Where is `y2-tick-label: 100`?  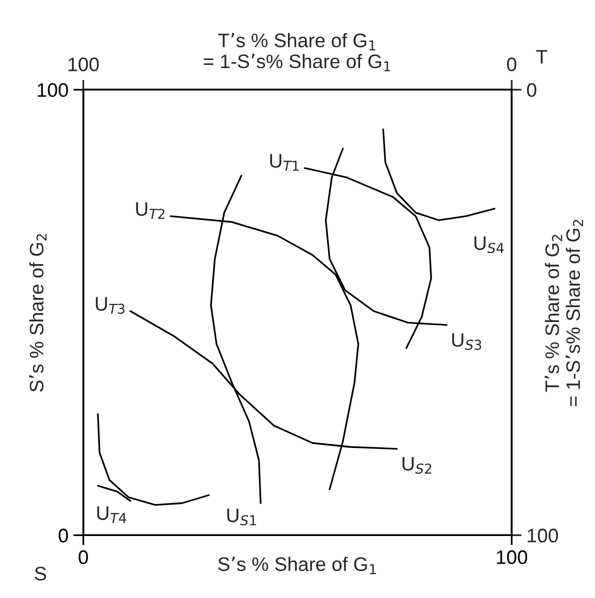
y2-tick-label: 100 is located at coordinates (543, 535).